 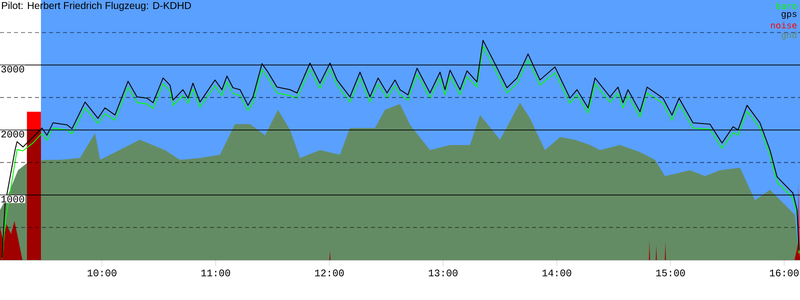 What do you see at coordinates (329, 273) in the screenshot?
I see `x-tick-label: 12:00` at bounding box center [329, 273].